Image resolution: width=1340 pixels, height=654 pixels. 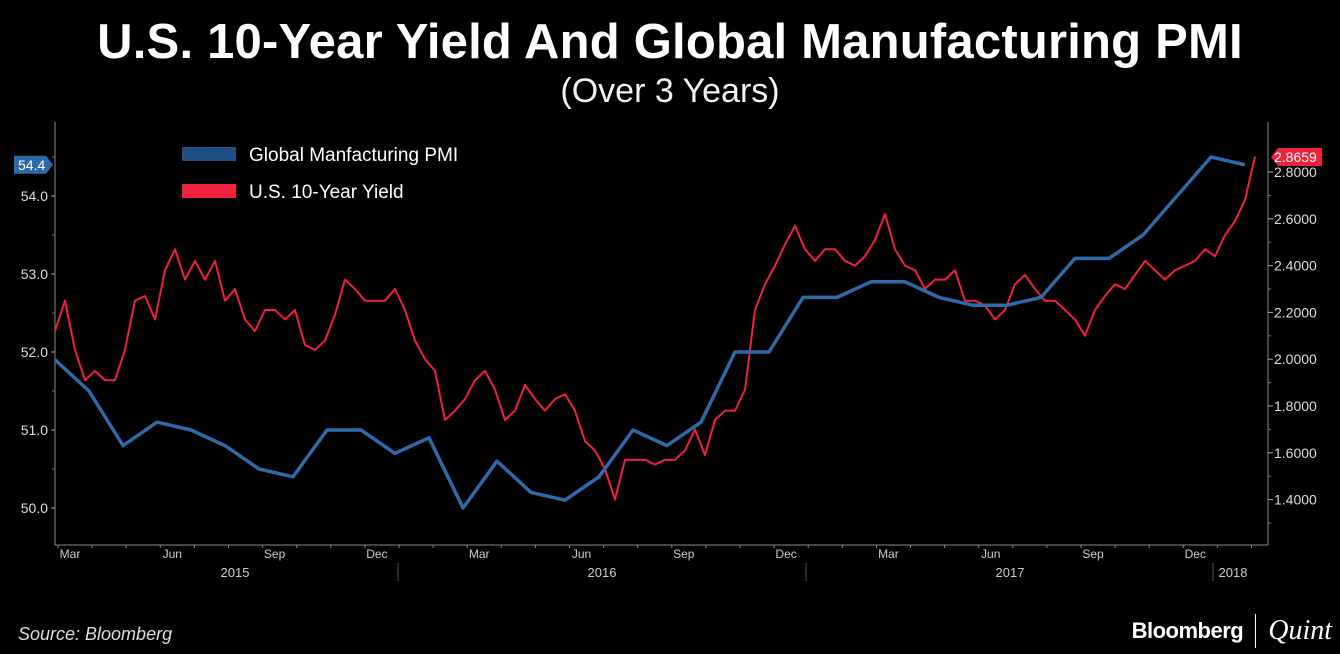 What do you see at coordinates (1295, 266) in the screenshot?
I see `right-tick-label: 2.4000` at bounding box center [1295, 266].